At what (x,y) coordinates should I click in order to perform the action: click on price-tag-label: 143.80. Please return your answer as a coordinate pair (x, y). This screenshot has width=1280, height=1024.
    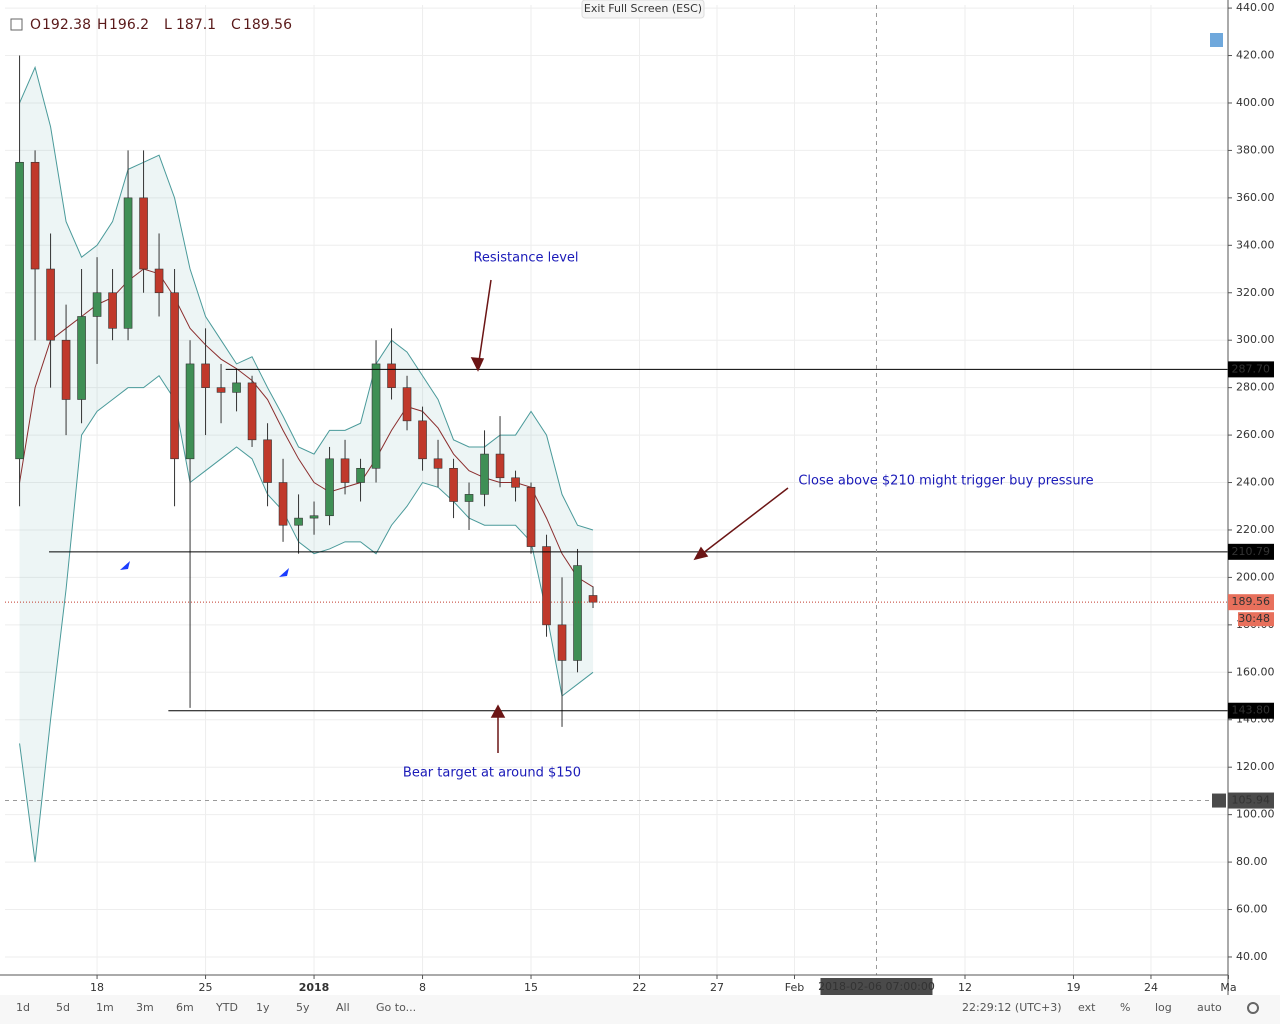
    Looking at the image, I should click on (1251, 710).